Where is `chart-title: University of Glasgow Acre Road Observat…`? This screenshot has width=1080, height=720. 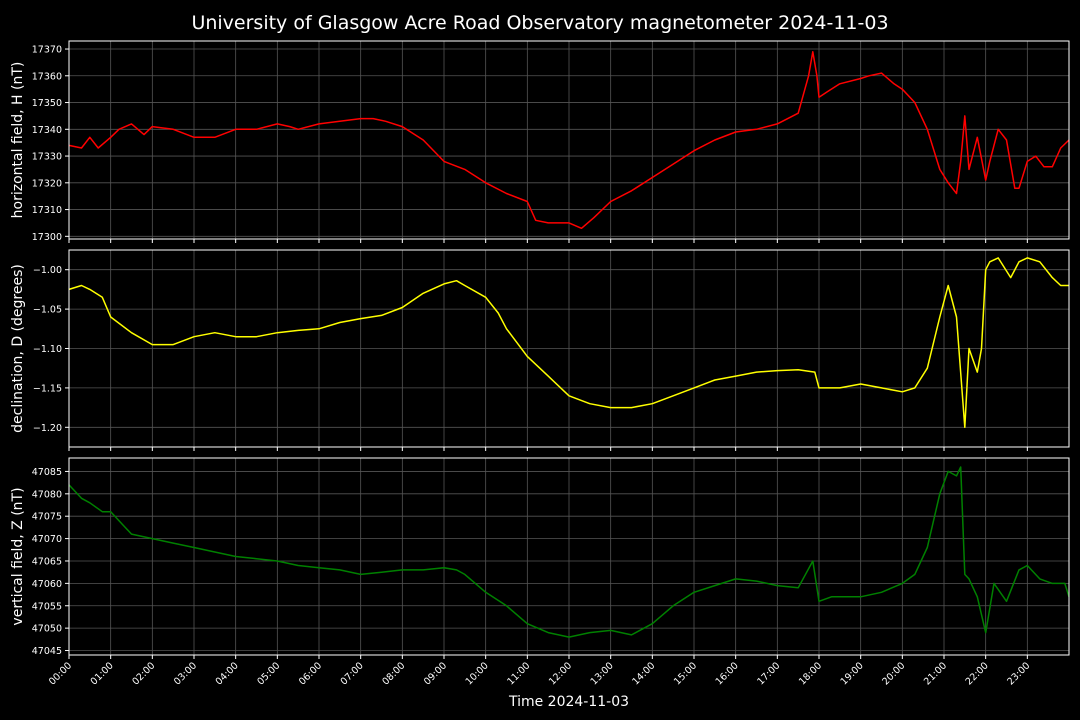 chart-title: University of Glasgow Acre Road Observat… is located at coordinates (539, 23).